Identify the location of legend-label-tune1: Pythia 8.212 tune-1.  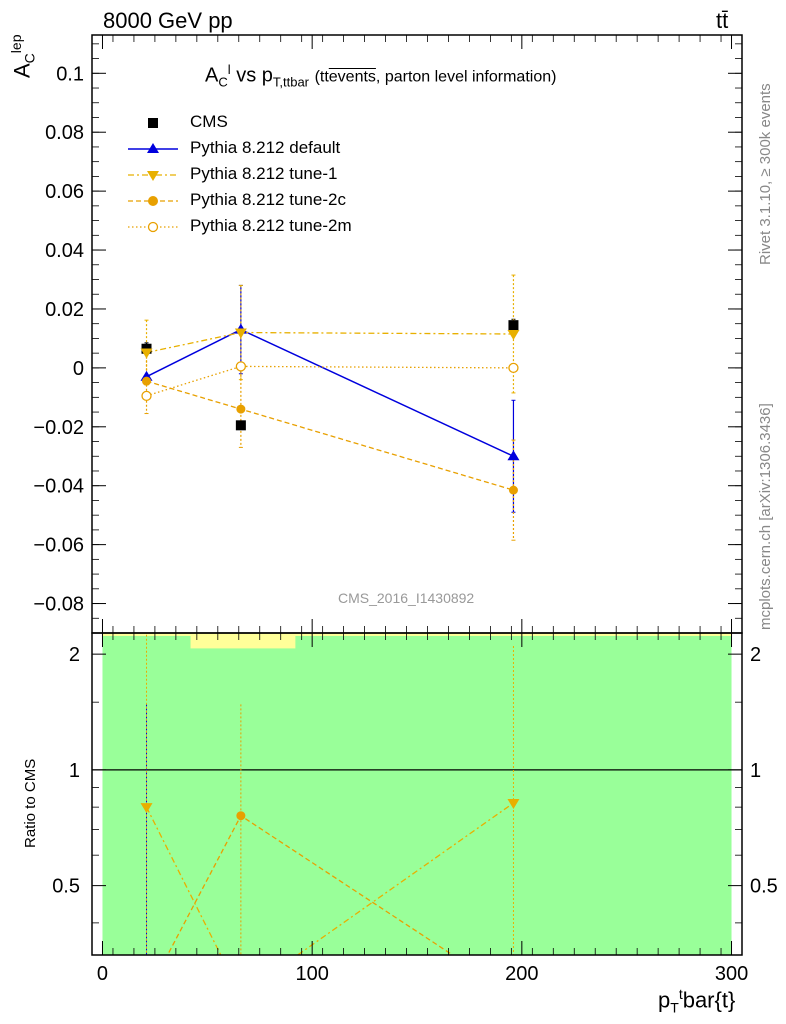
(264, 173).